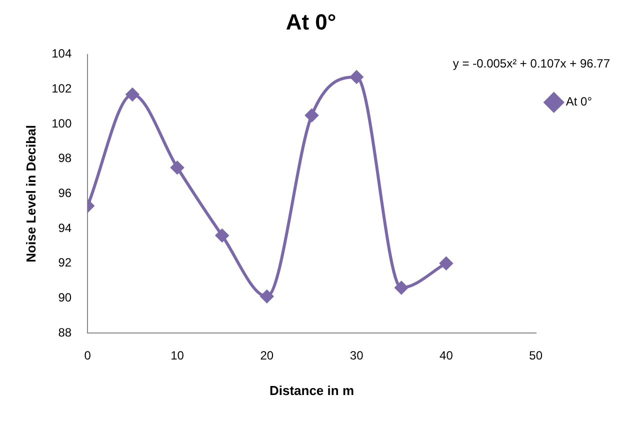 The height and width of the screenshot is (423, 622). What do you see at coordinates (30, 193) in the screenshot?
I see `y-axis-title: Noise Level in Decibal` at bounding box center [30, 193].